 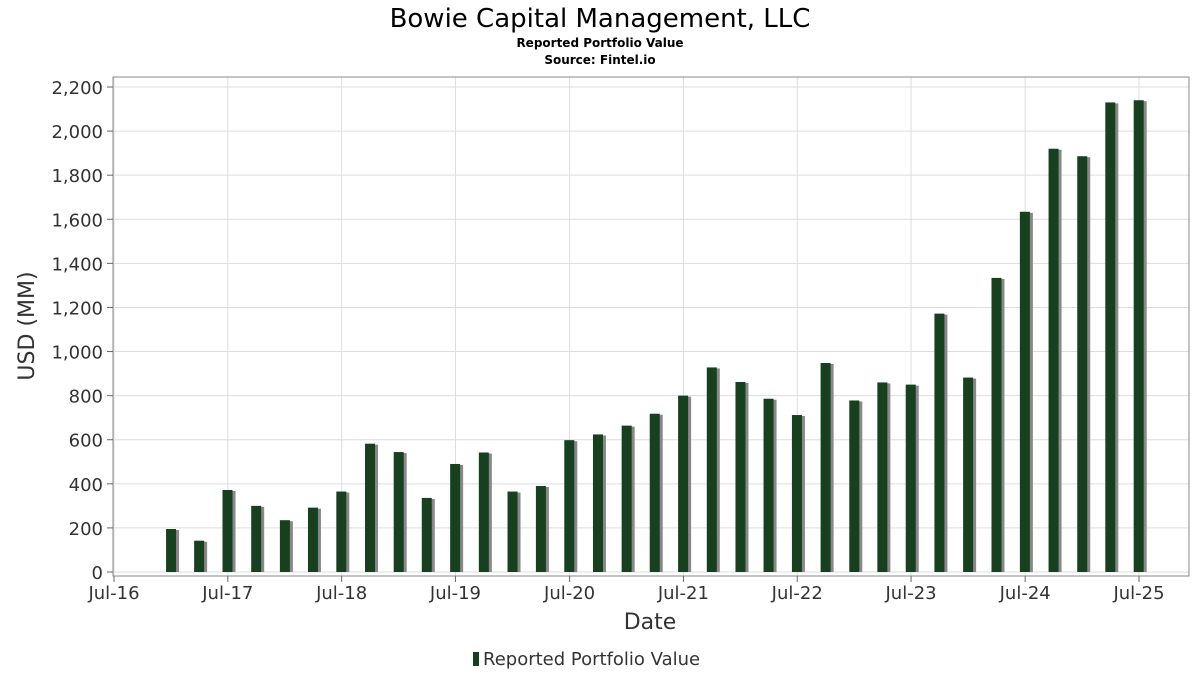 What do you see at coordinates (569, 593) in the screenshot?
I see `x-tick-label: Jul-20` at bounding box center [569, 593].